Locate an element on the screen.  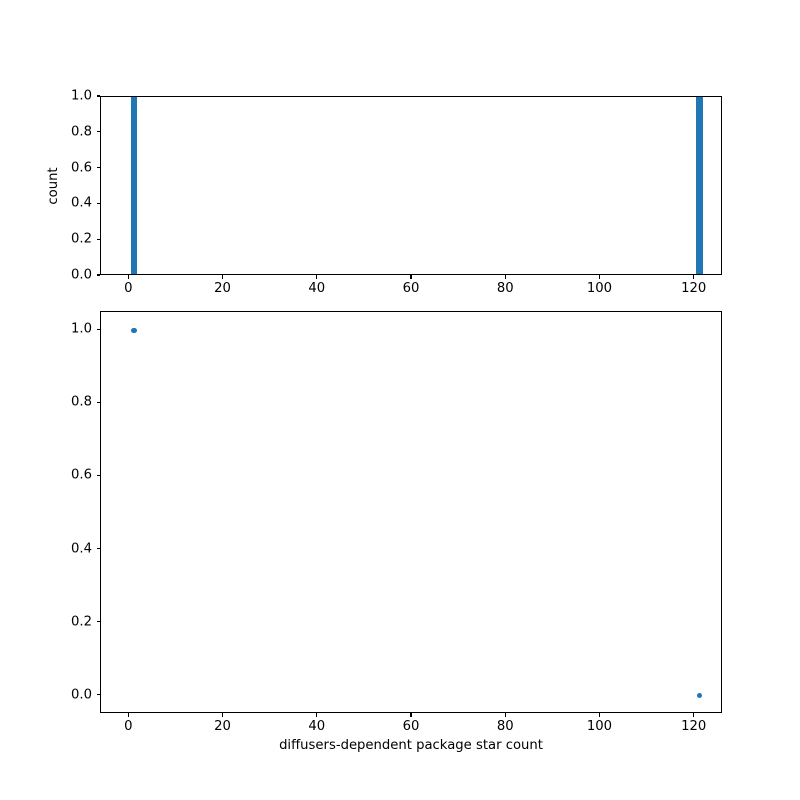
histogram-x-tick-label: 80 is located at coordinates (505, 288).